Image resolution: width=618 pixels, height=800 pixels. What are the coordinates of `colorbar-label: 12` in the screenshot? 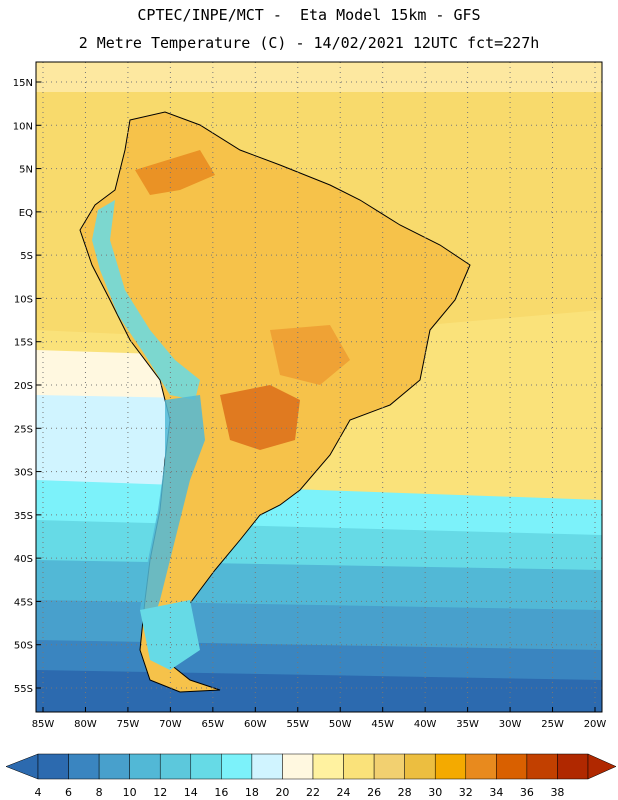 It's located at (160, 792).